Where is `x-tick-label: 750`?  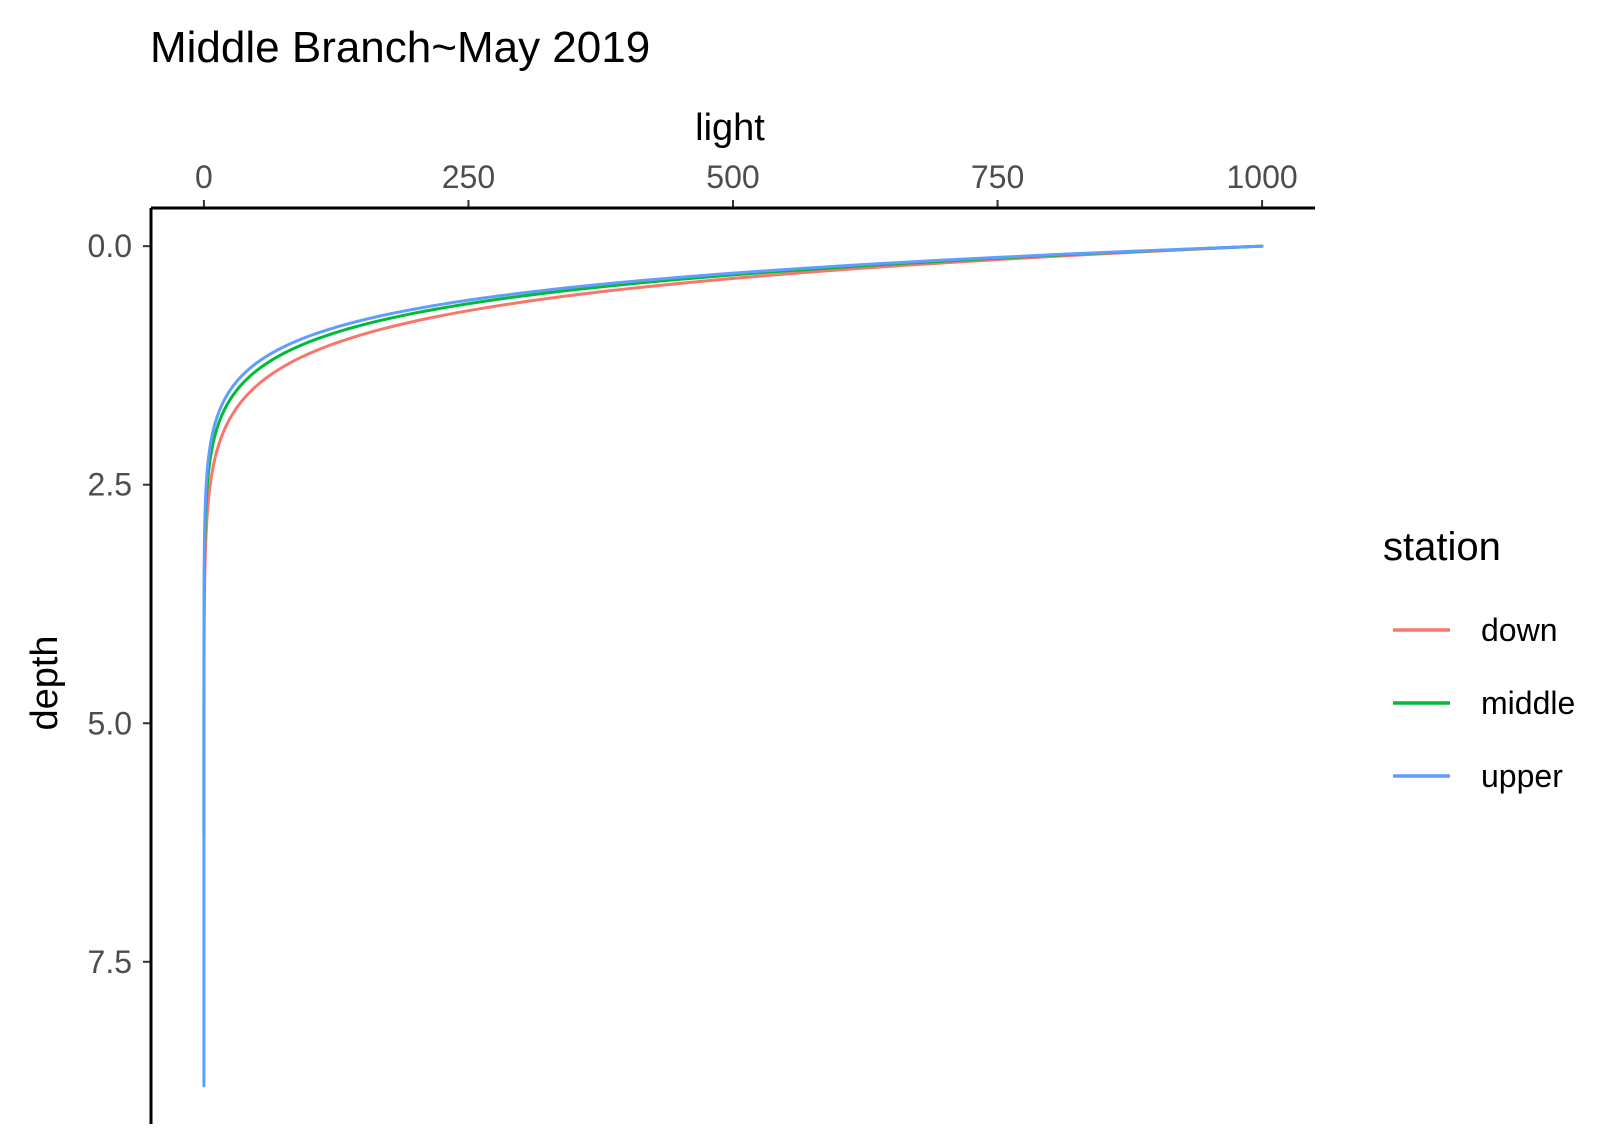
x-tick-label: 750 is located at coordinates (997, 177).